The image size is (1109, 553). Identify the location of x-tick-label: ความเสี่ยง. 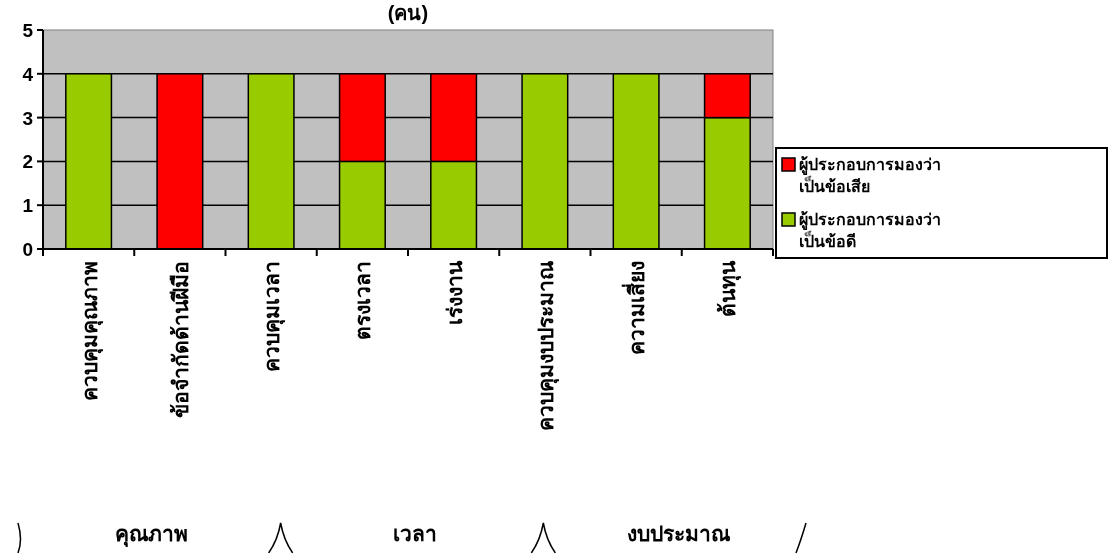
(635, 308).